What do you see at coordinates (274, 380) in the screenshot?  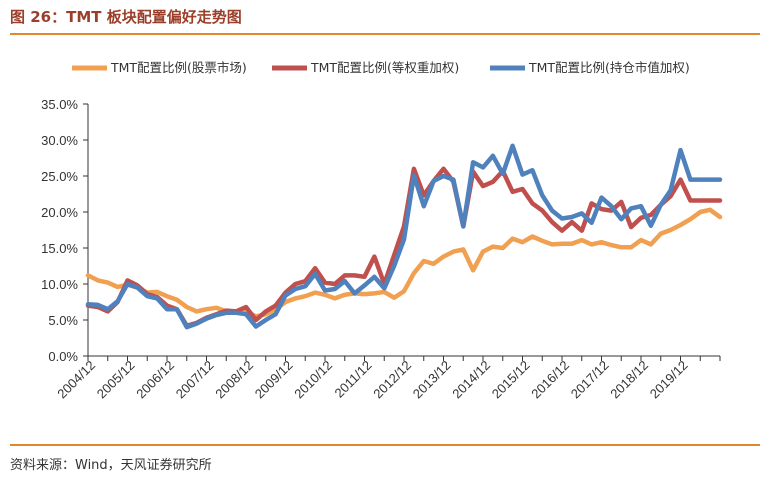 I see `x-tick-label: 2009/12` at bounding box center [274, 380].